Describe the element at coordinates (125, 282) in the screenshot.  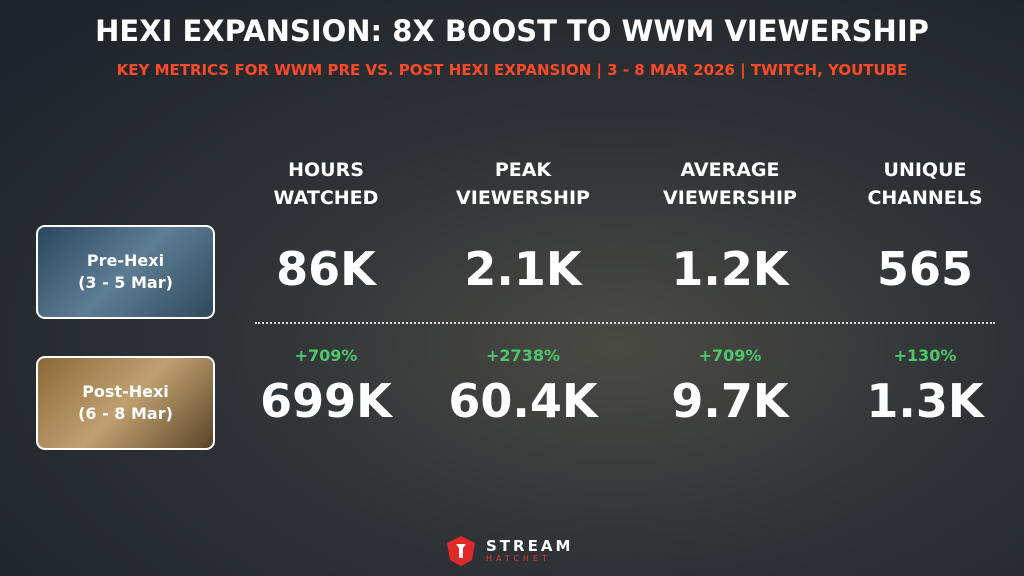
I see `row-period: (3 - 5 Mar)` at that location.